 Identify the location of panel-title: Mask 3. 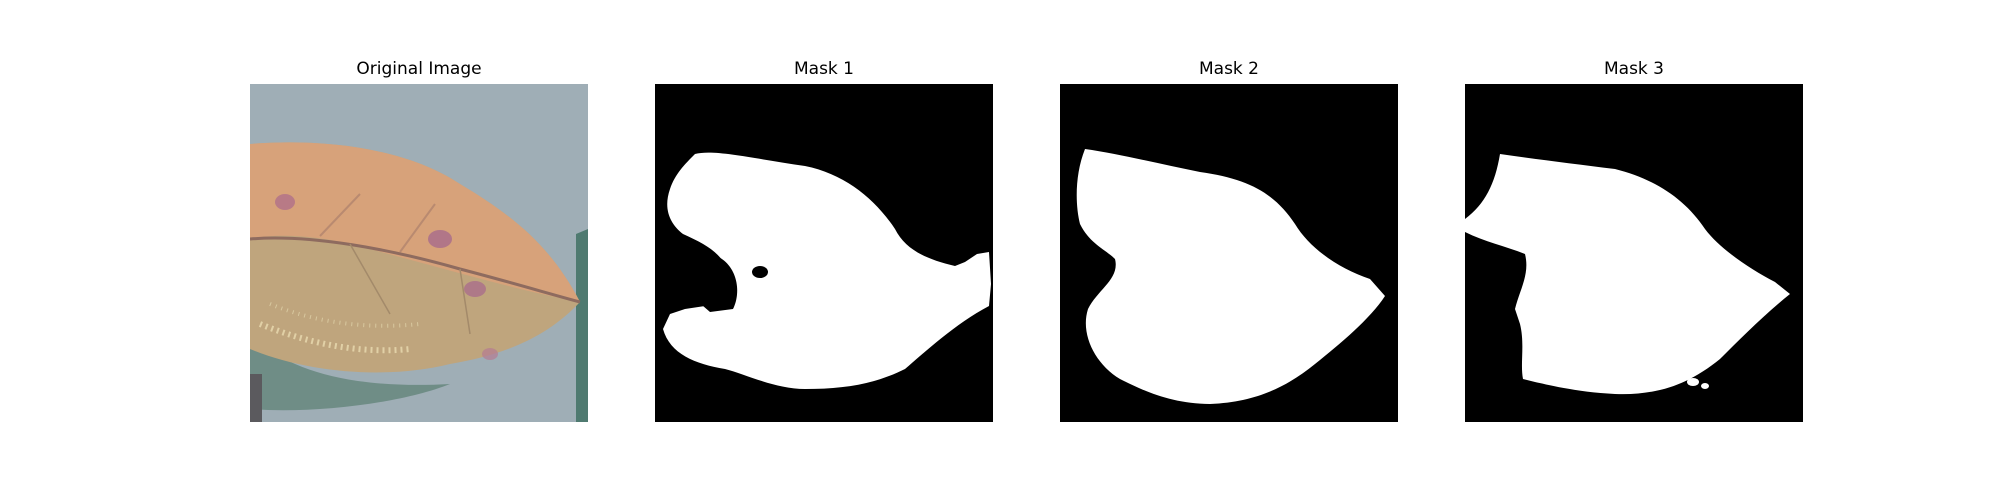
(1633, 69).